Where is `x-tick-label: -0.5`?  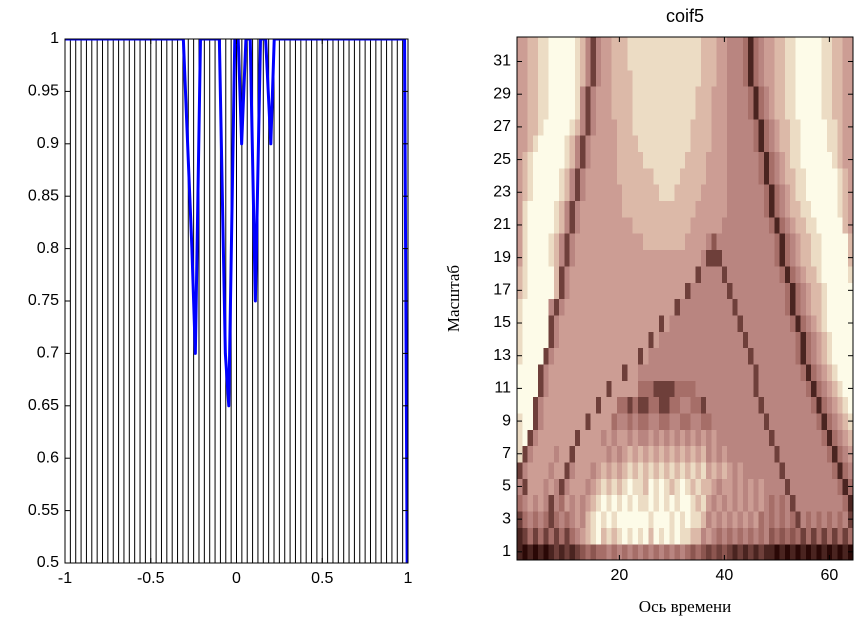
x-tick-label: -0.5 is located at coordinates (151, 578).